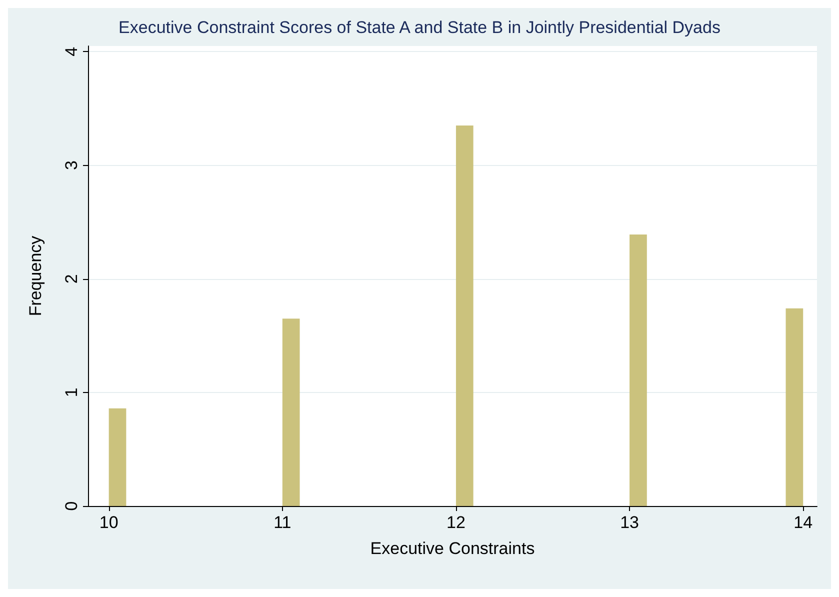 The width and height of the screenshot is (839, 597). Describe the element at coordinates (108, 522) in the screenshot. I see `x-tick-label: 10` at that location.